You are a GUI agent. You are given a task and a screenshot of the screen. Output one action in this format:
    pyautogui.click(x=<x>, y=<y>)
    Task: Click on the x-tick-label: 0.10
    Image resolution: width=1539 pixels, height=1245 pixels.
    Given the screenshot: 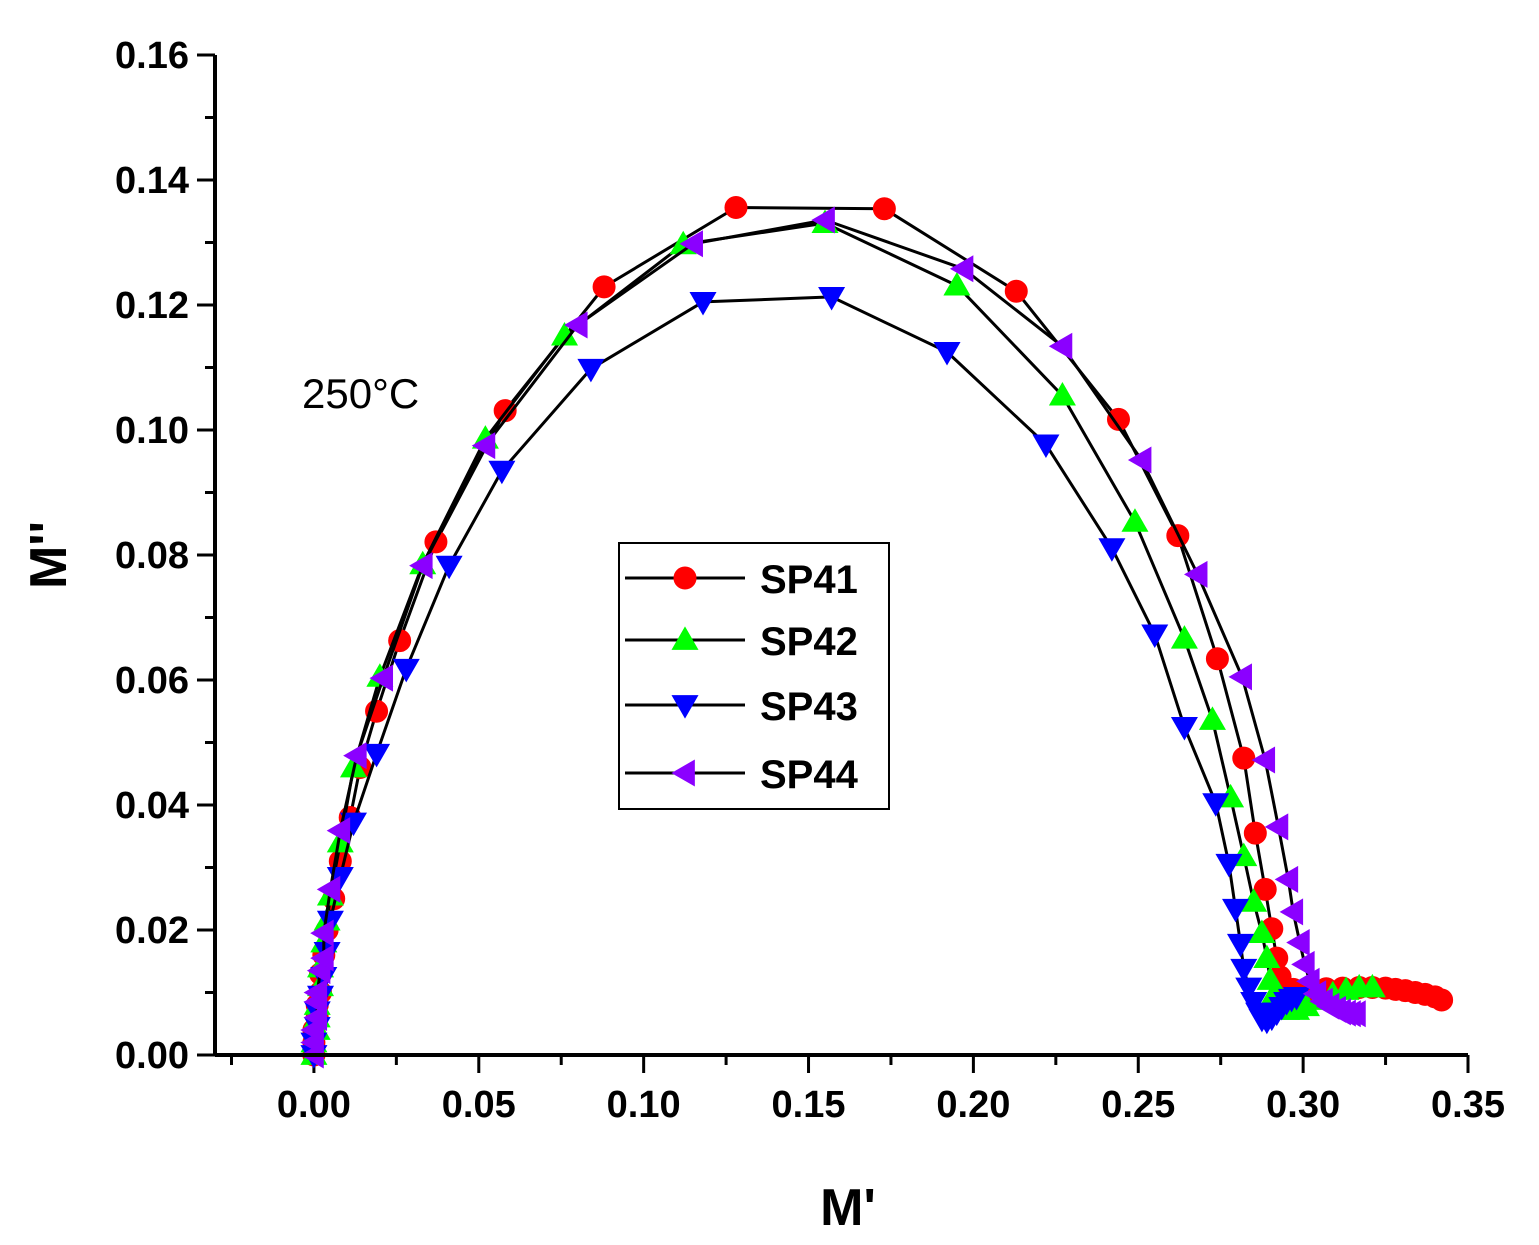 What is the action you would take?
    pyautogui.click(x=644, y=1105)
    